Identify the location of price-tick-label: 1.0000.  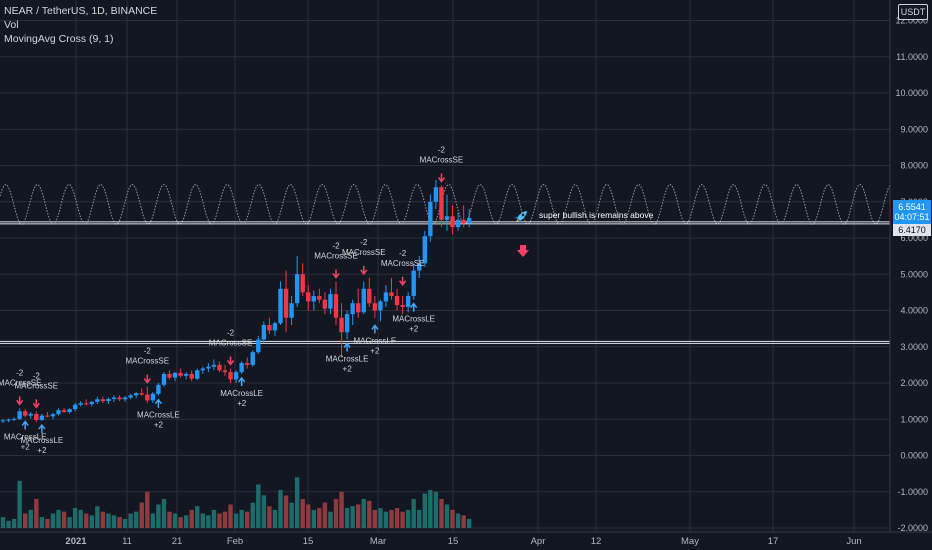
(914, 419).